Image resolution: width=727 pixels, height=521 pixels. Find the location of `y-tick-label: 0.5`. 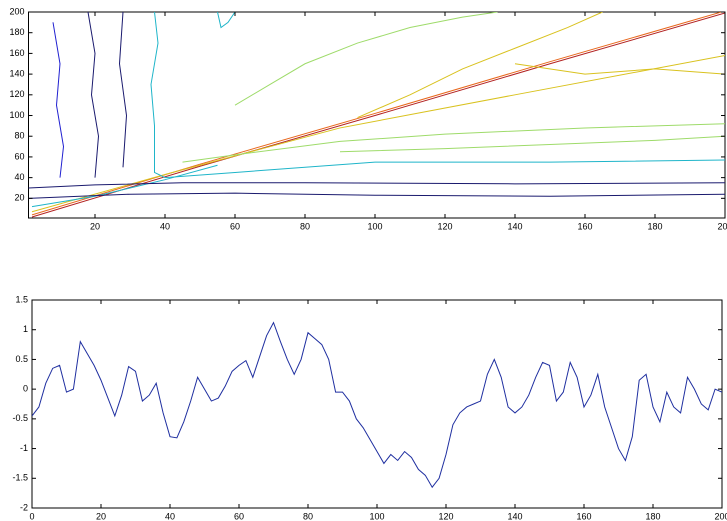

y-tick-label: 0.5 is located at coordinates (21, 359).